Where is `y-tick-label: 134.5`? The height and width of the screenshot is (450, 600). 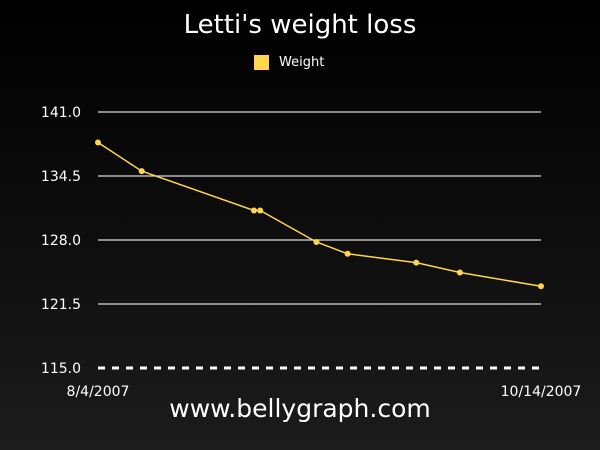
y-tick-label: 134.5 is located at coordinates (61, 177).